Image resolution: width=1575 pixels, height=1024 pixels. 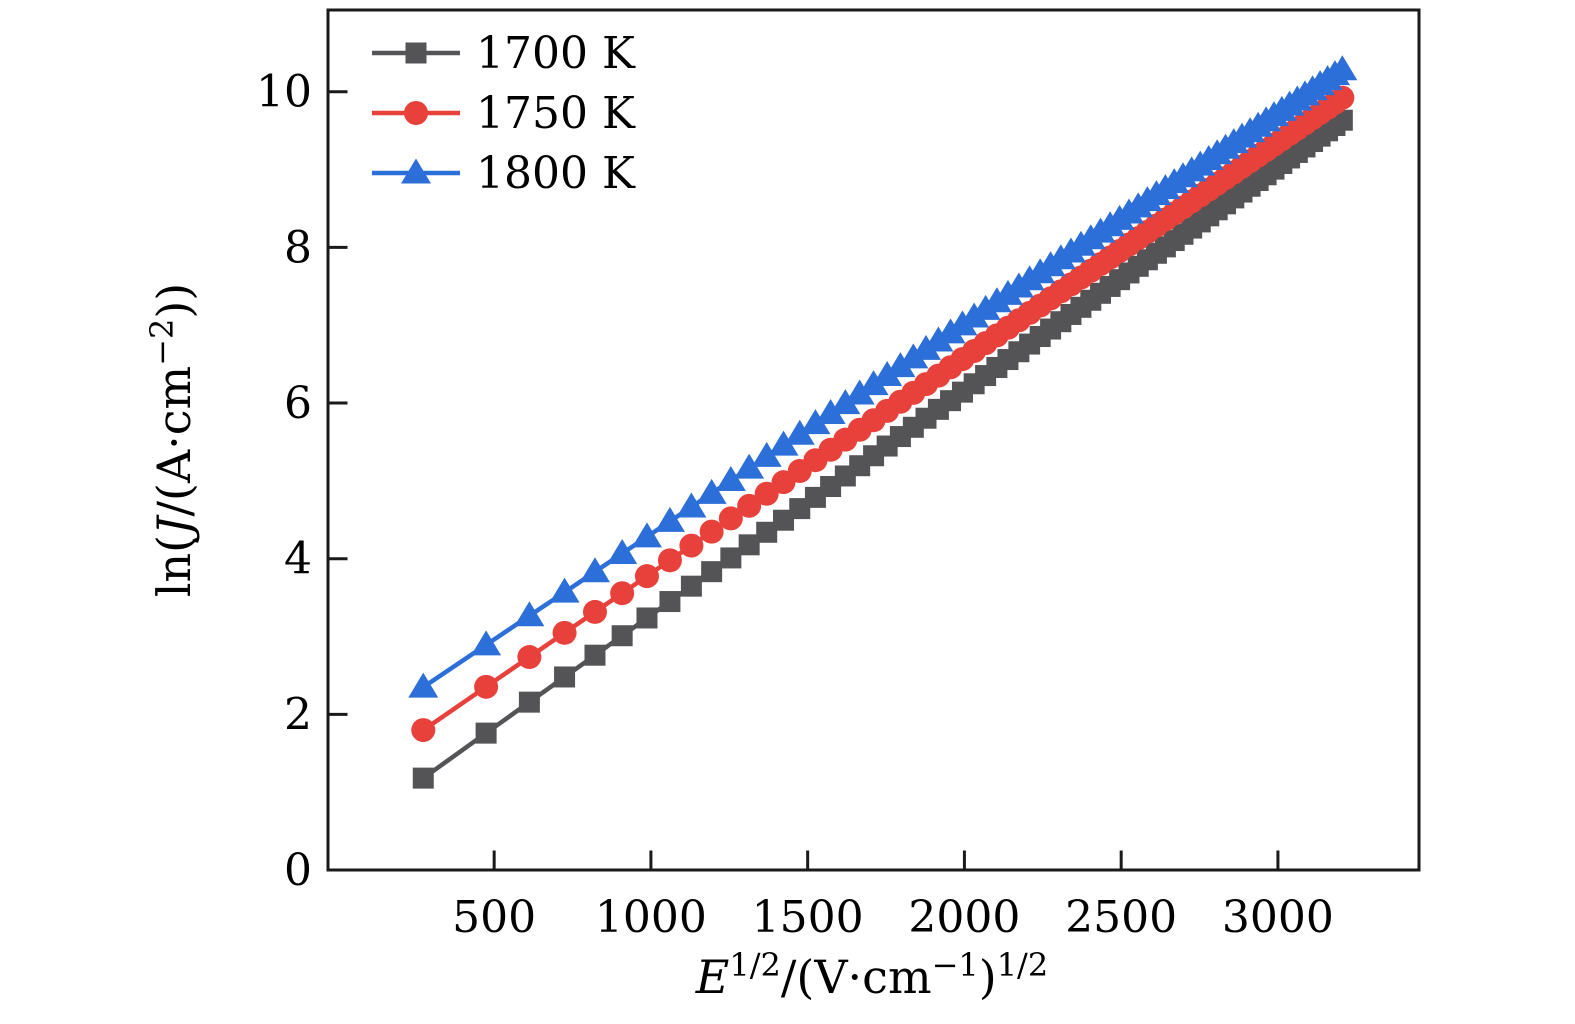 I want to click on y-tick-label: 4, so click(x=298, y=559).